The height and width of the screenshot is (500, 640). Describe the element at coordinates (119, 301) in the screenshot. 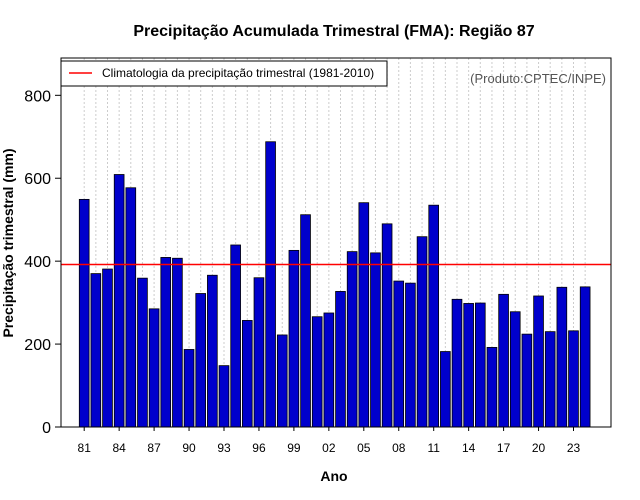

I see `bar-1984` at that location.